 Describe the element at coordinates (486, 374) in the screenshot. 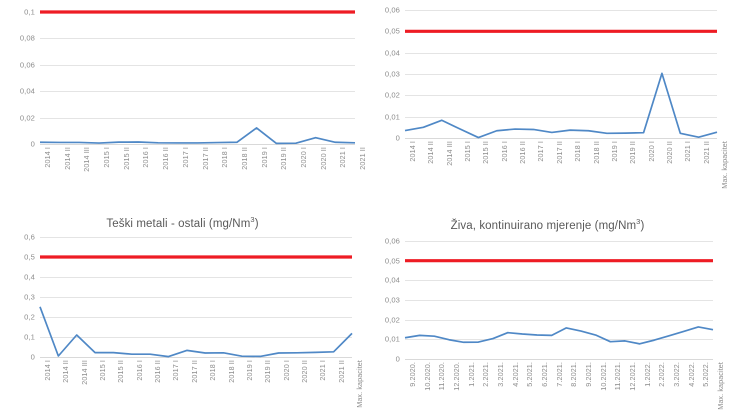

I see `x-axis-tick-label: 2.2021.` at that location.